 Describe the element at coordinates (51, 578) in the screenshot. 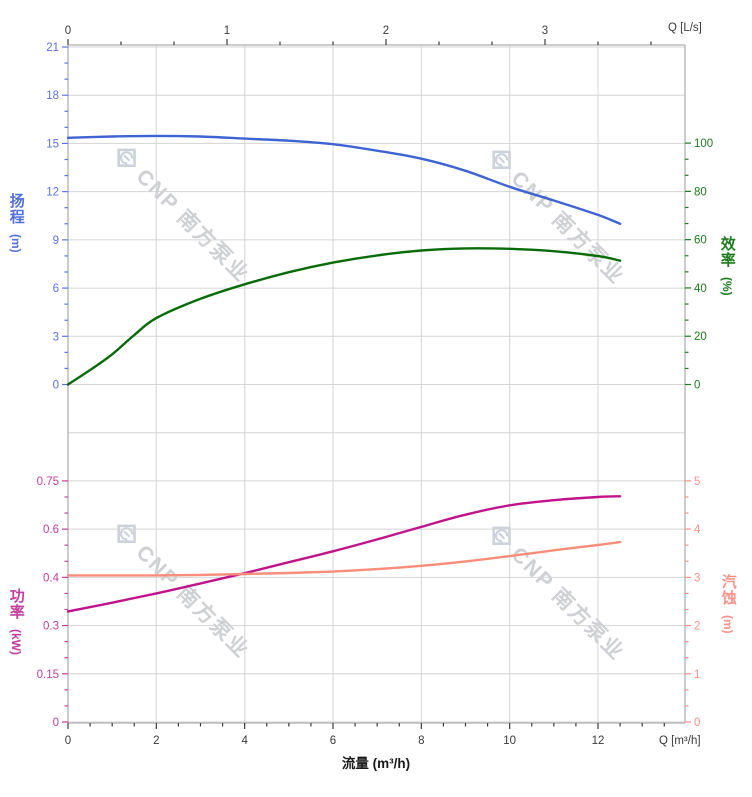

I see `svg-text: 0.4` at that location.